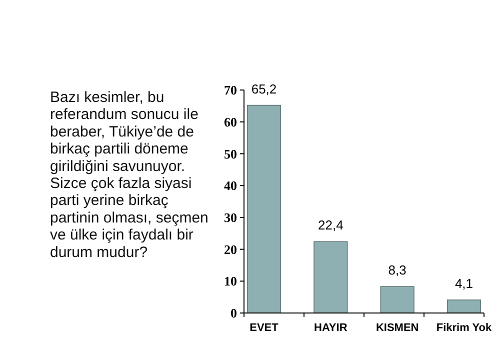 This screenshot has width=500, height=342. What do you see at coordinates (397, 328) in the screenshot?
I see `x-tick-label: KISMEN` at bounding box center [397, 328].